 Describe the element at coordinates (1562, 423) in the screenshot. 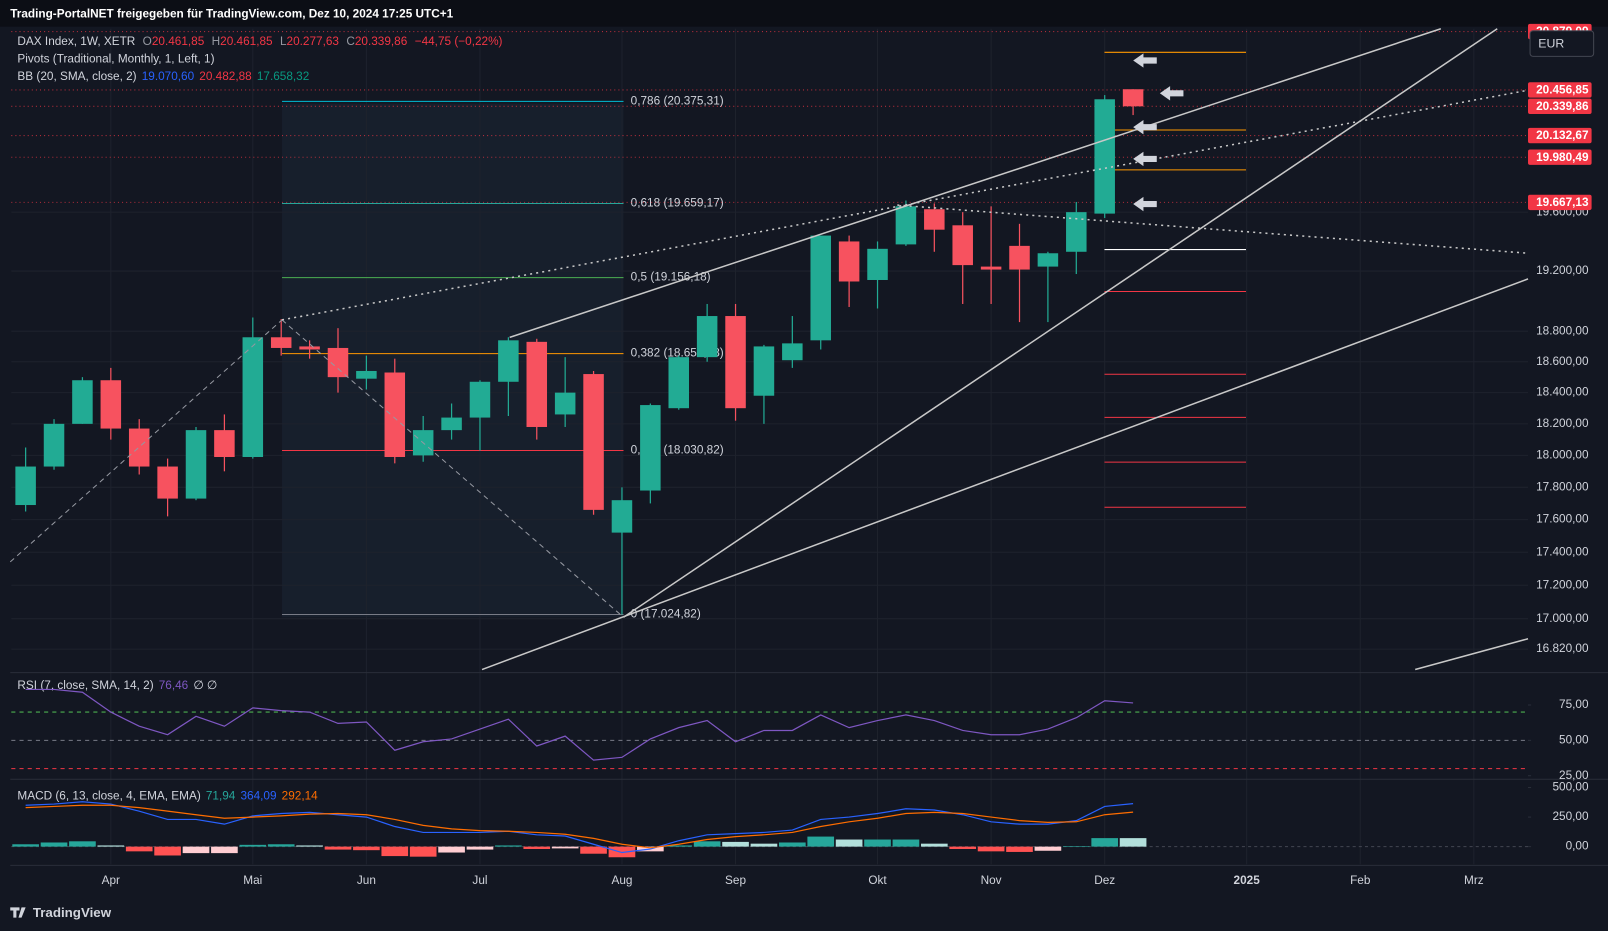

I see `y-tick-label: 18.200,00` at that location.